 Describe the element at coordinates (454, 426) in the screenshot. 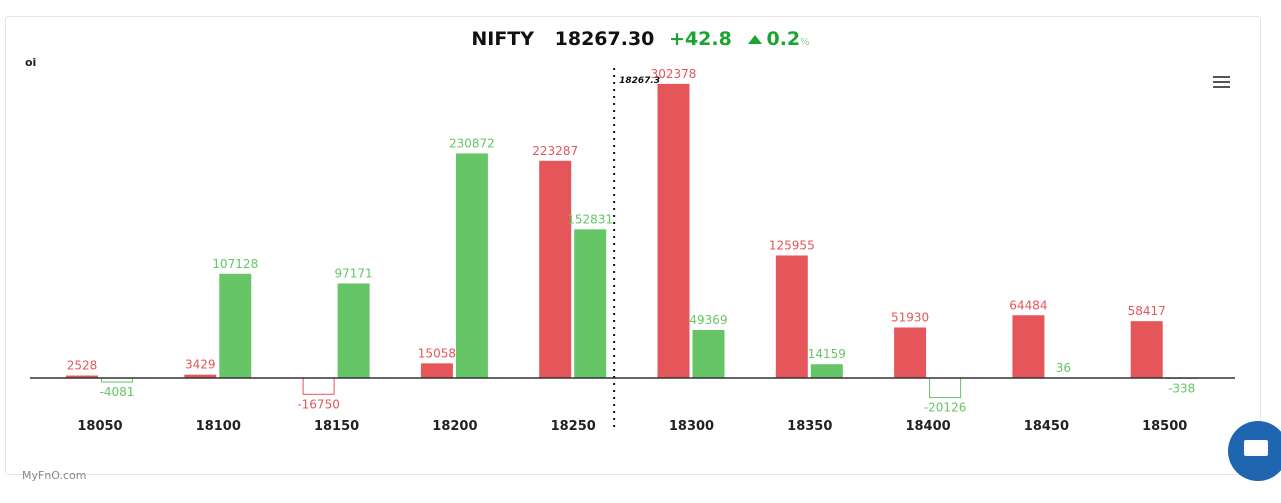

I see `x-tick-label: 18200` at that location.